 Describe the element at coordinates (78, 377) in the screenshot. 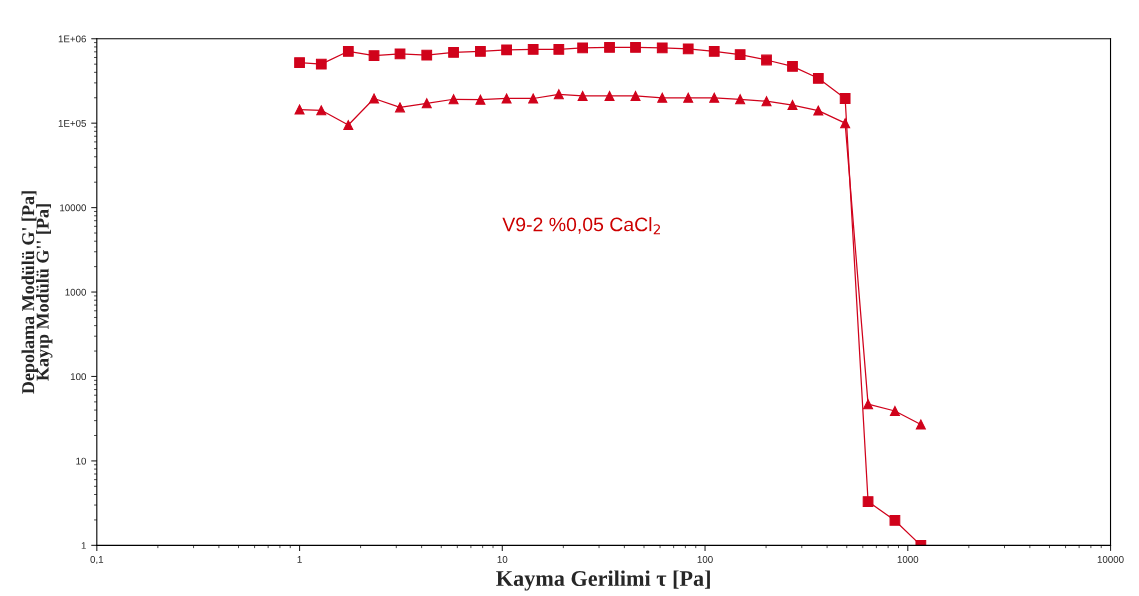

I see `y-tick-label: 100` at that location.